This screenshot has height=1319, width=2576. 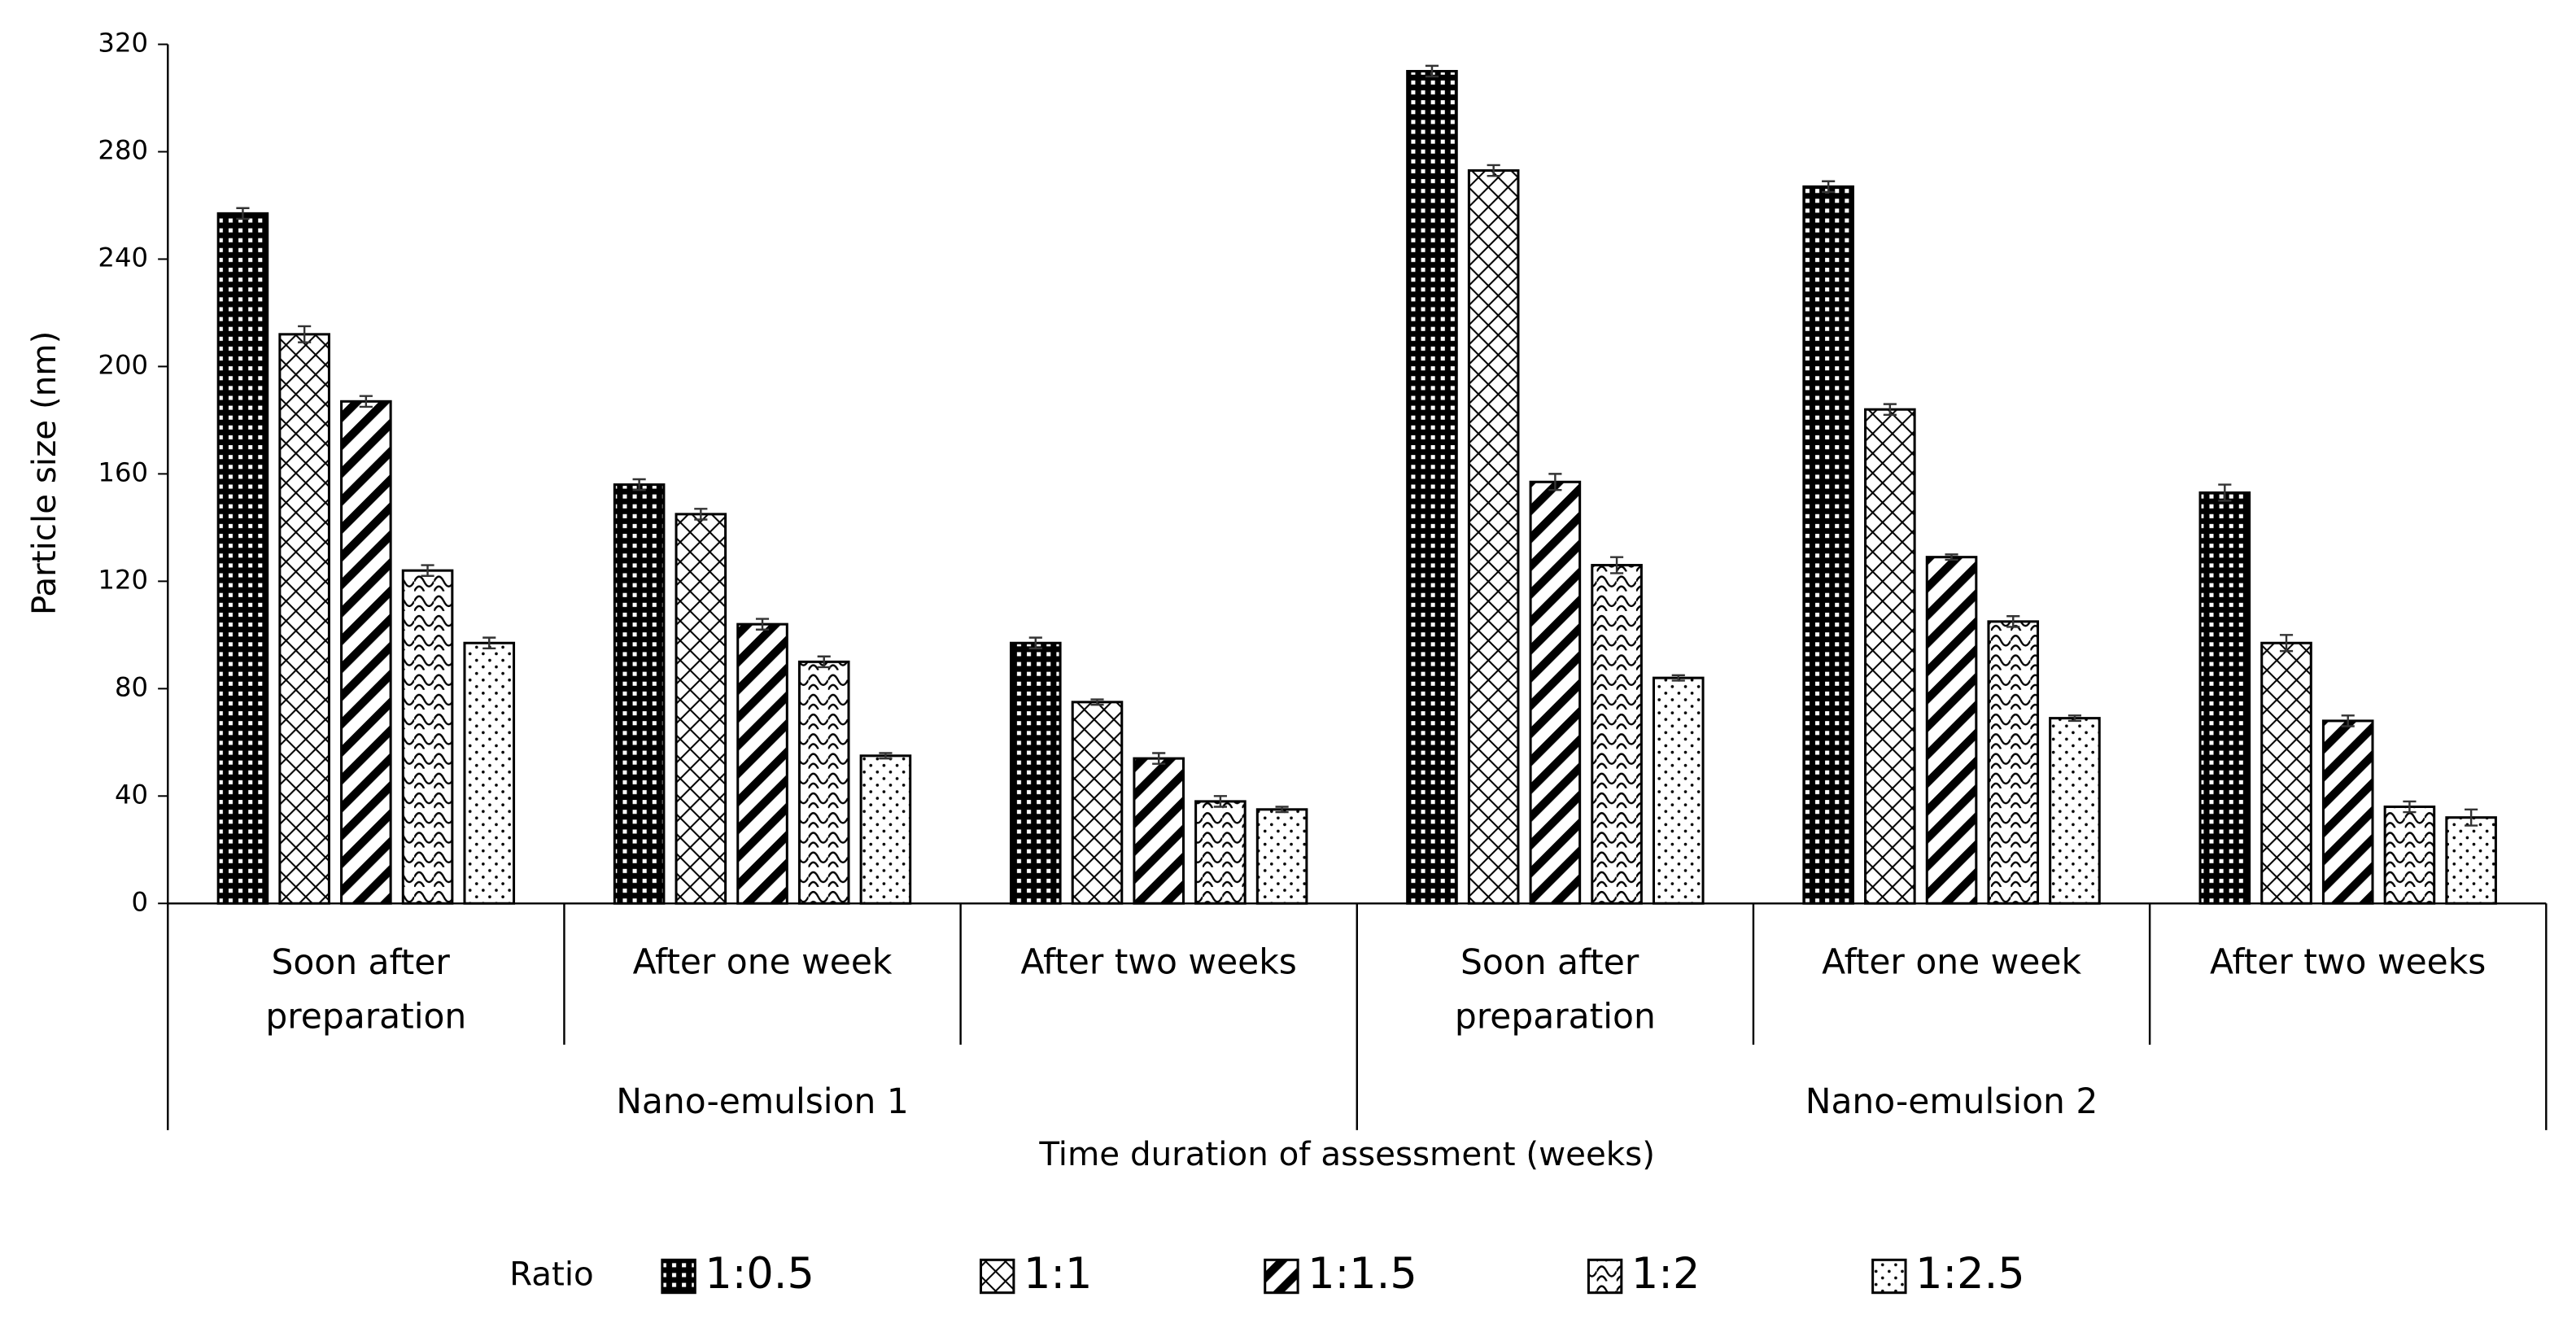 What do you see at coordinates (1665, 1274) in the screenshot?
I see `legend-label: 1:2` at bounding box center [1665, 1274].